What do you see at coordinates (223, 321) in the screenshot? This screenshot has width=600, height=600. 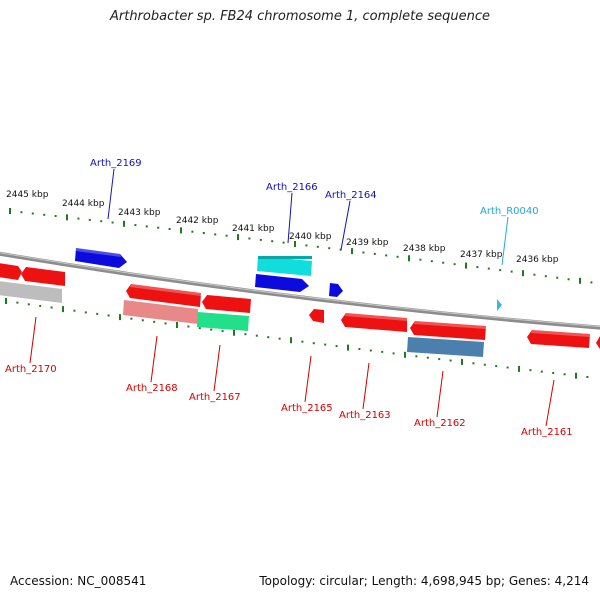 I see `gene-arth-2167-shadow` at bounding box center [223, 321].